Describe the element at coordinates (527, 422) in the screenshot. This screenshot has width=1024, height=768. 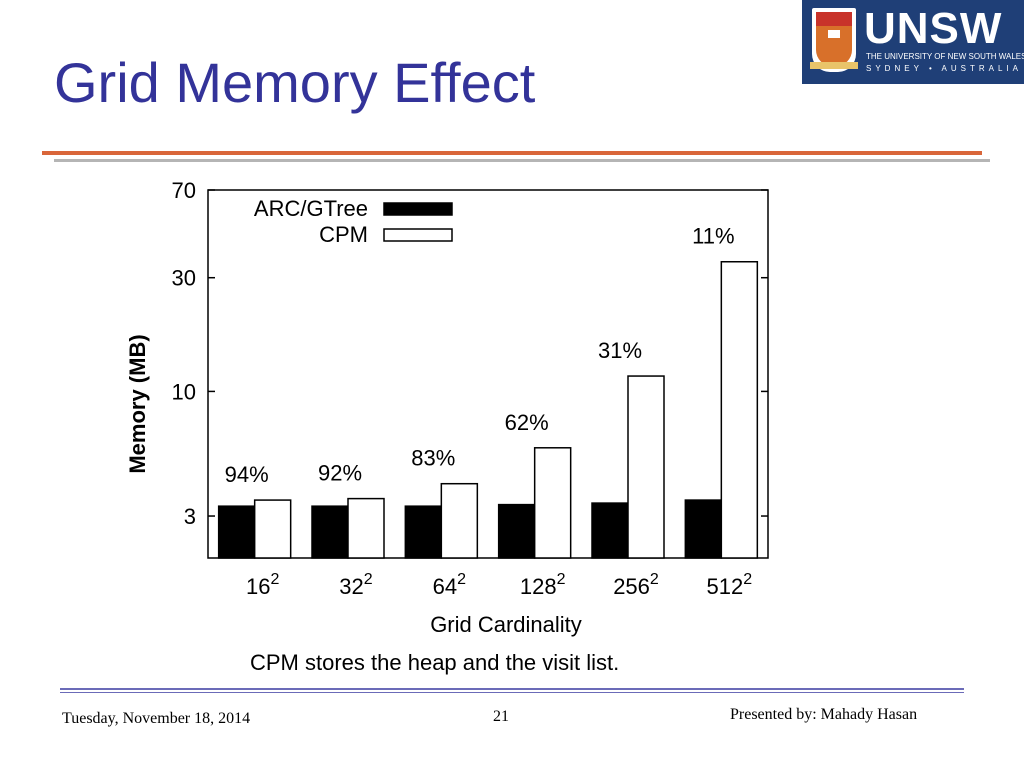
I see `bar-annotation: 62%` at that location.